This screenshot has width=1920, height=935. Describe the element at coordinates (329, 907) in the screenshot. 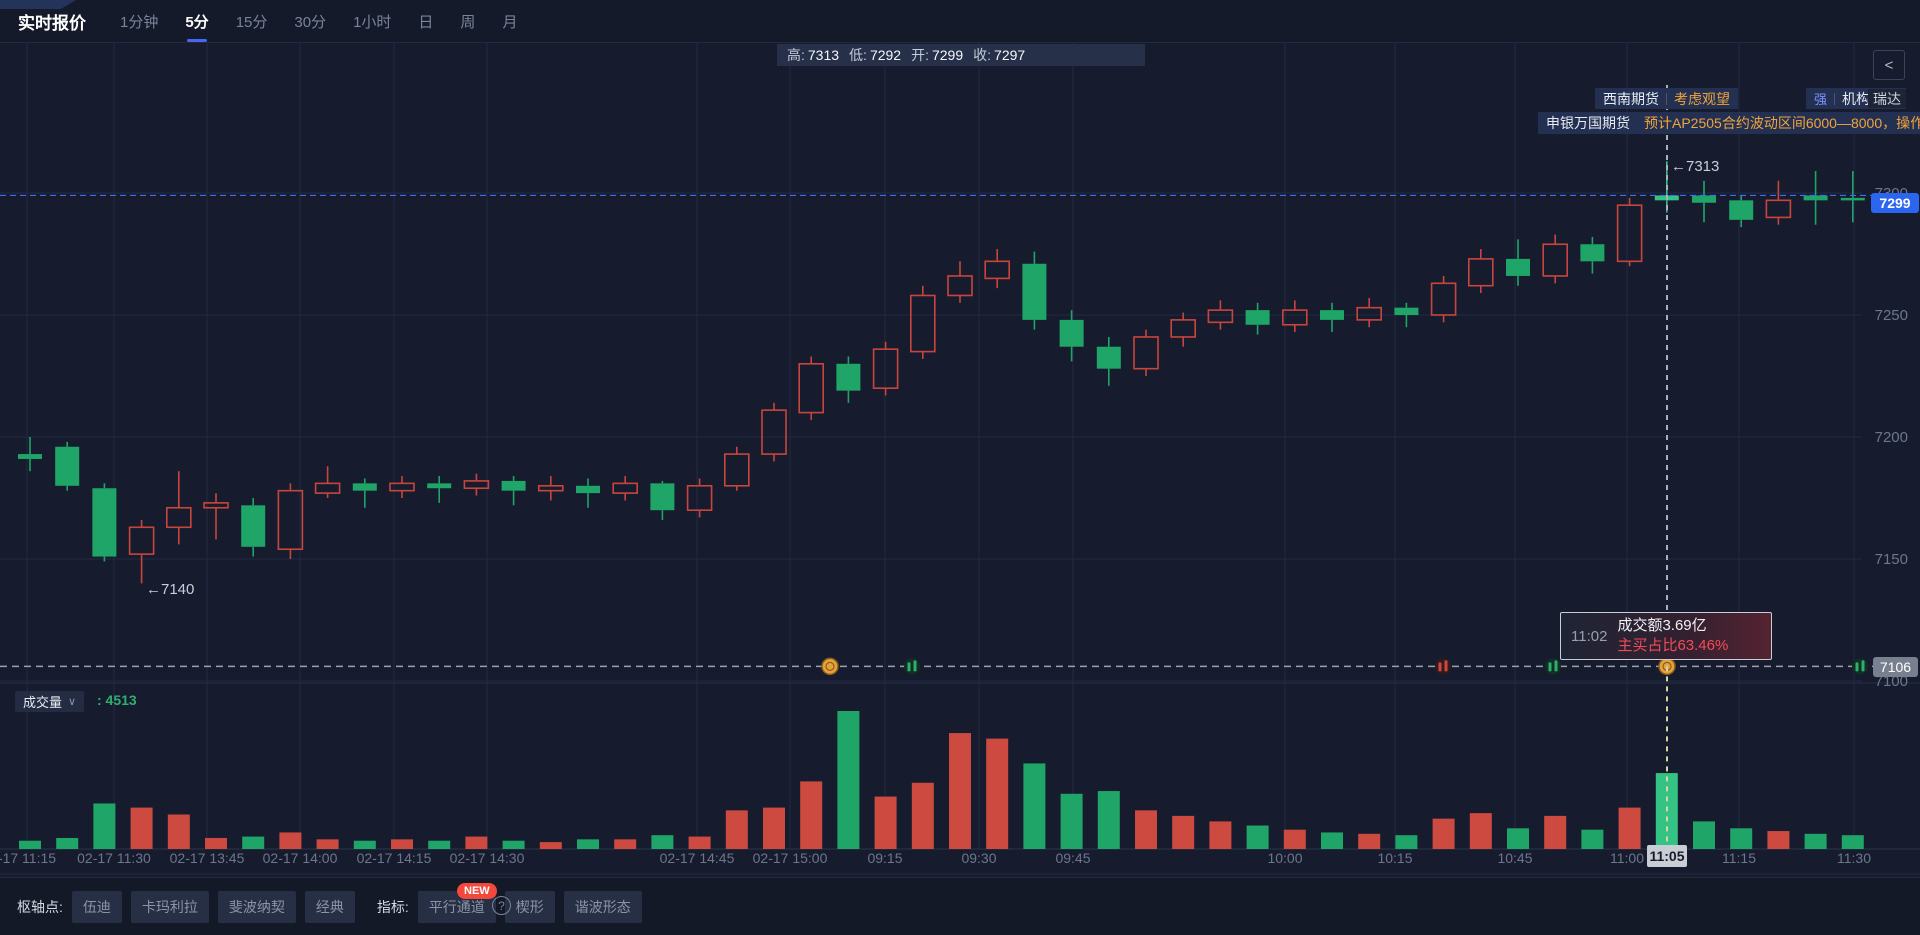

I see `pivot-button-3: 经典` at that location.